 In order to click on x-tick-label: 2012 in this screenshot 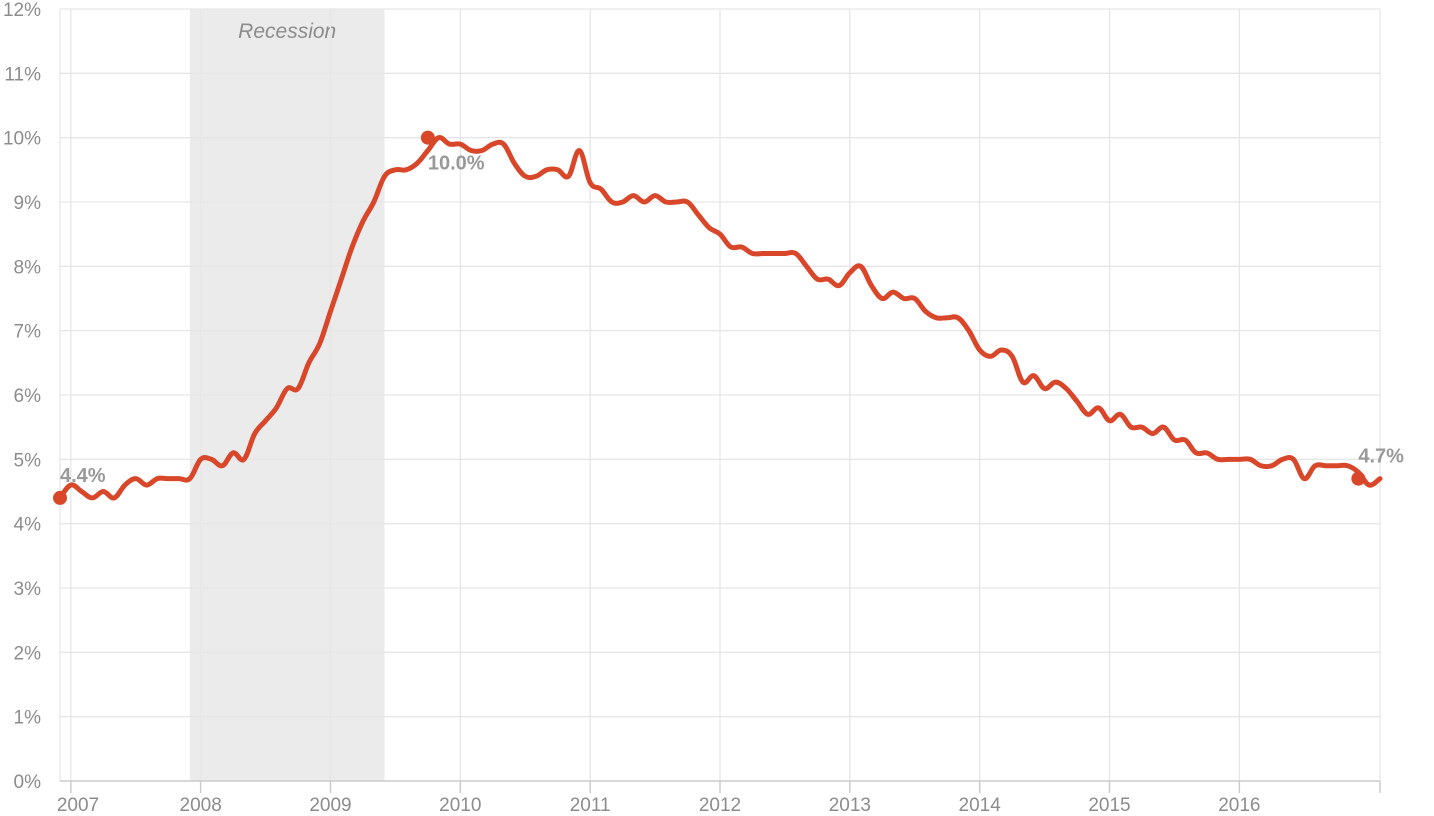, I will do `click(720, 805)`.